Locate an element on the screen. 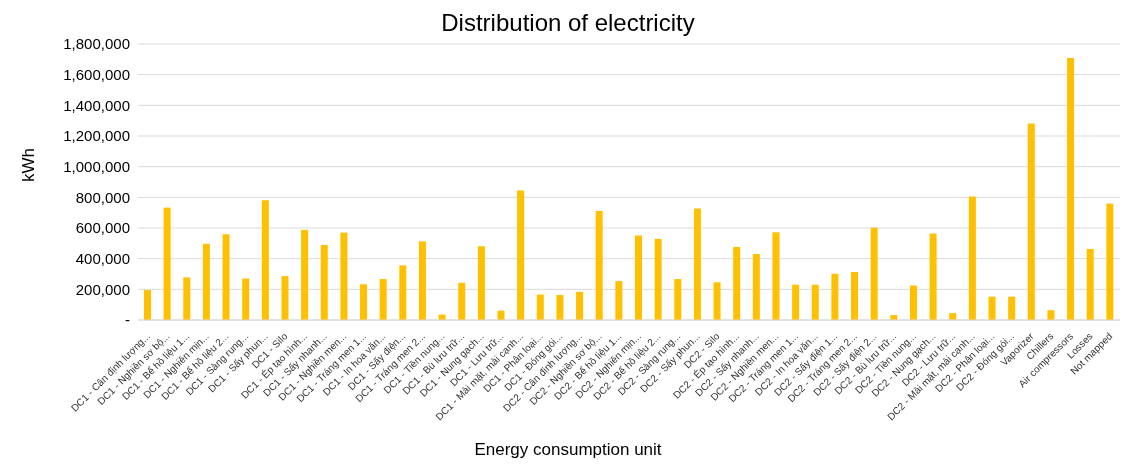 Image resolution: width=1139 pixels, height=472 pixels. y-tick-label: 1,200,000 is located at coordinates (96, 136).